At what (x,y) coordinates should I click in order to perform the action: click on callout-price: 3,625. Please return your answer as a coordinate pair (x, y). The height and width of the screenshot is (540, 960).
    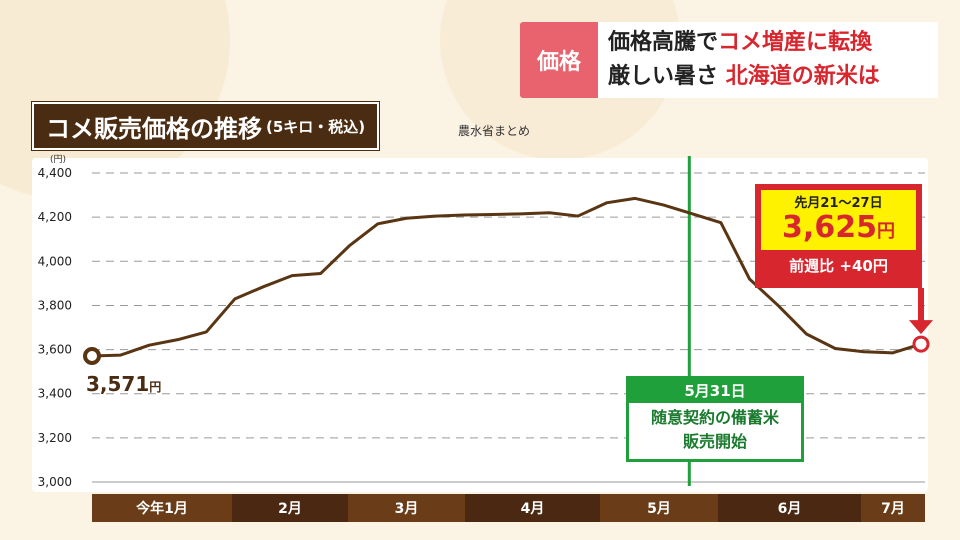
    Looking at the image, I should click on (829, 227).